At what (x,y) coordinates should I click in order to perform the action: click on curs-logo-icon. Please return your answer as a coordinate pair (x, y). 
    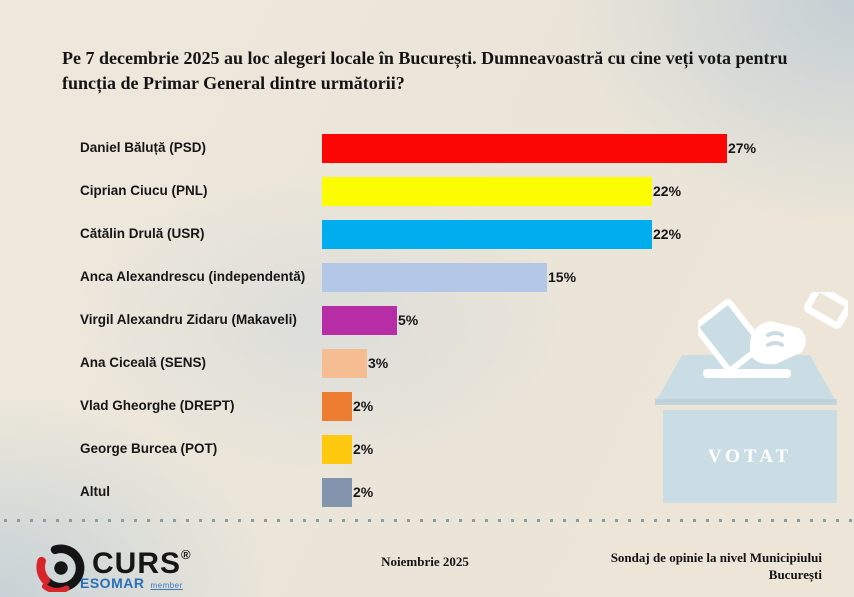
    Looking at the image, I should click on (60, 568).